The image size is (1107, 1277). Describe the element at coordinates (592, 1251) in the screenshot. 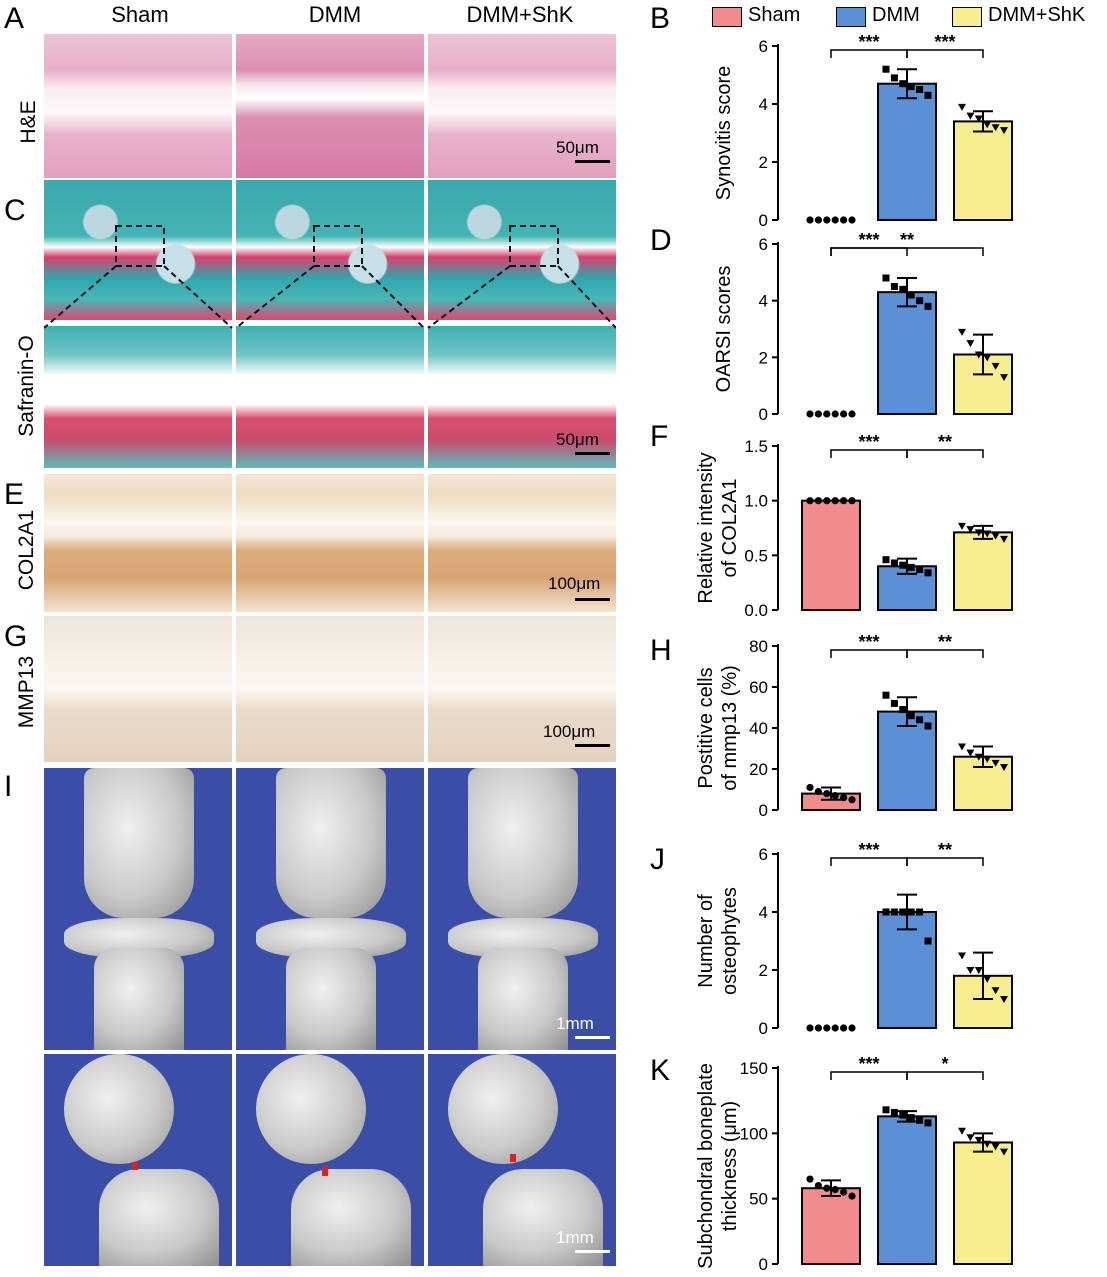

I see `scale-bar-ct-bottom` at that location.